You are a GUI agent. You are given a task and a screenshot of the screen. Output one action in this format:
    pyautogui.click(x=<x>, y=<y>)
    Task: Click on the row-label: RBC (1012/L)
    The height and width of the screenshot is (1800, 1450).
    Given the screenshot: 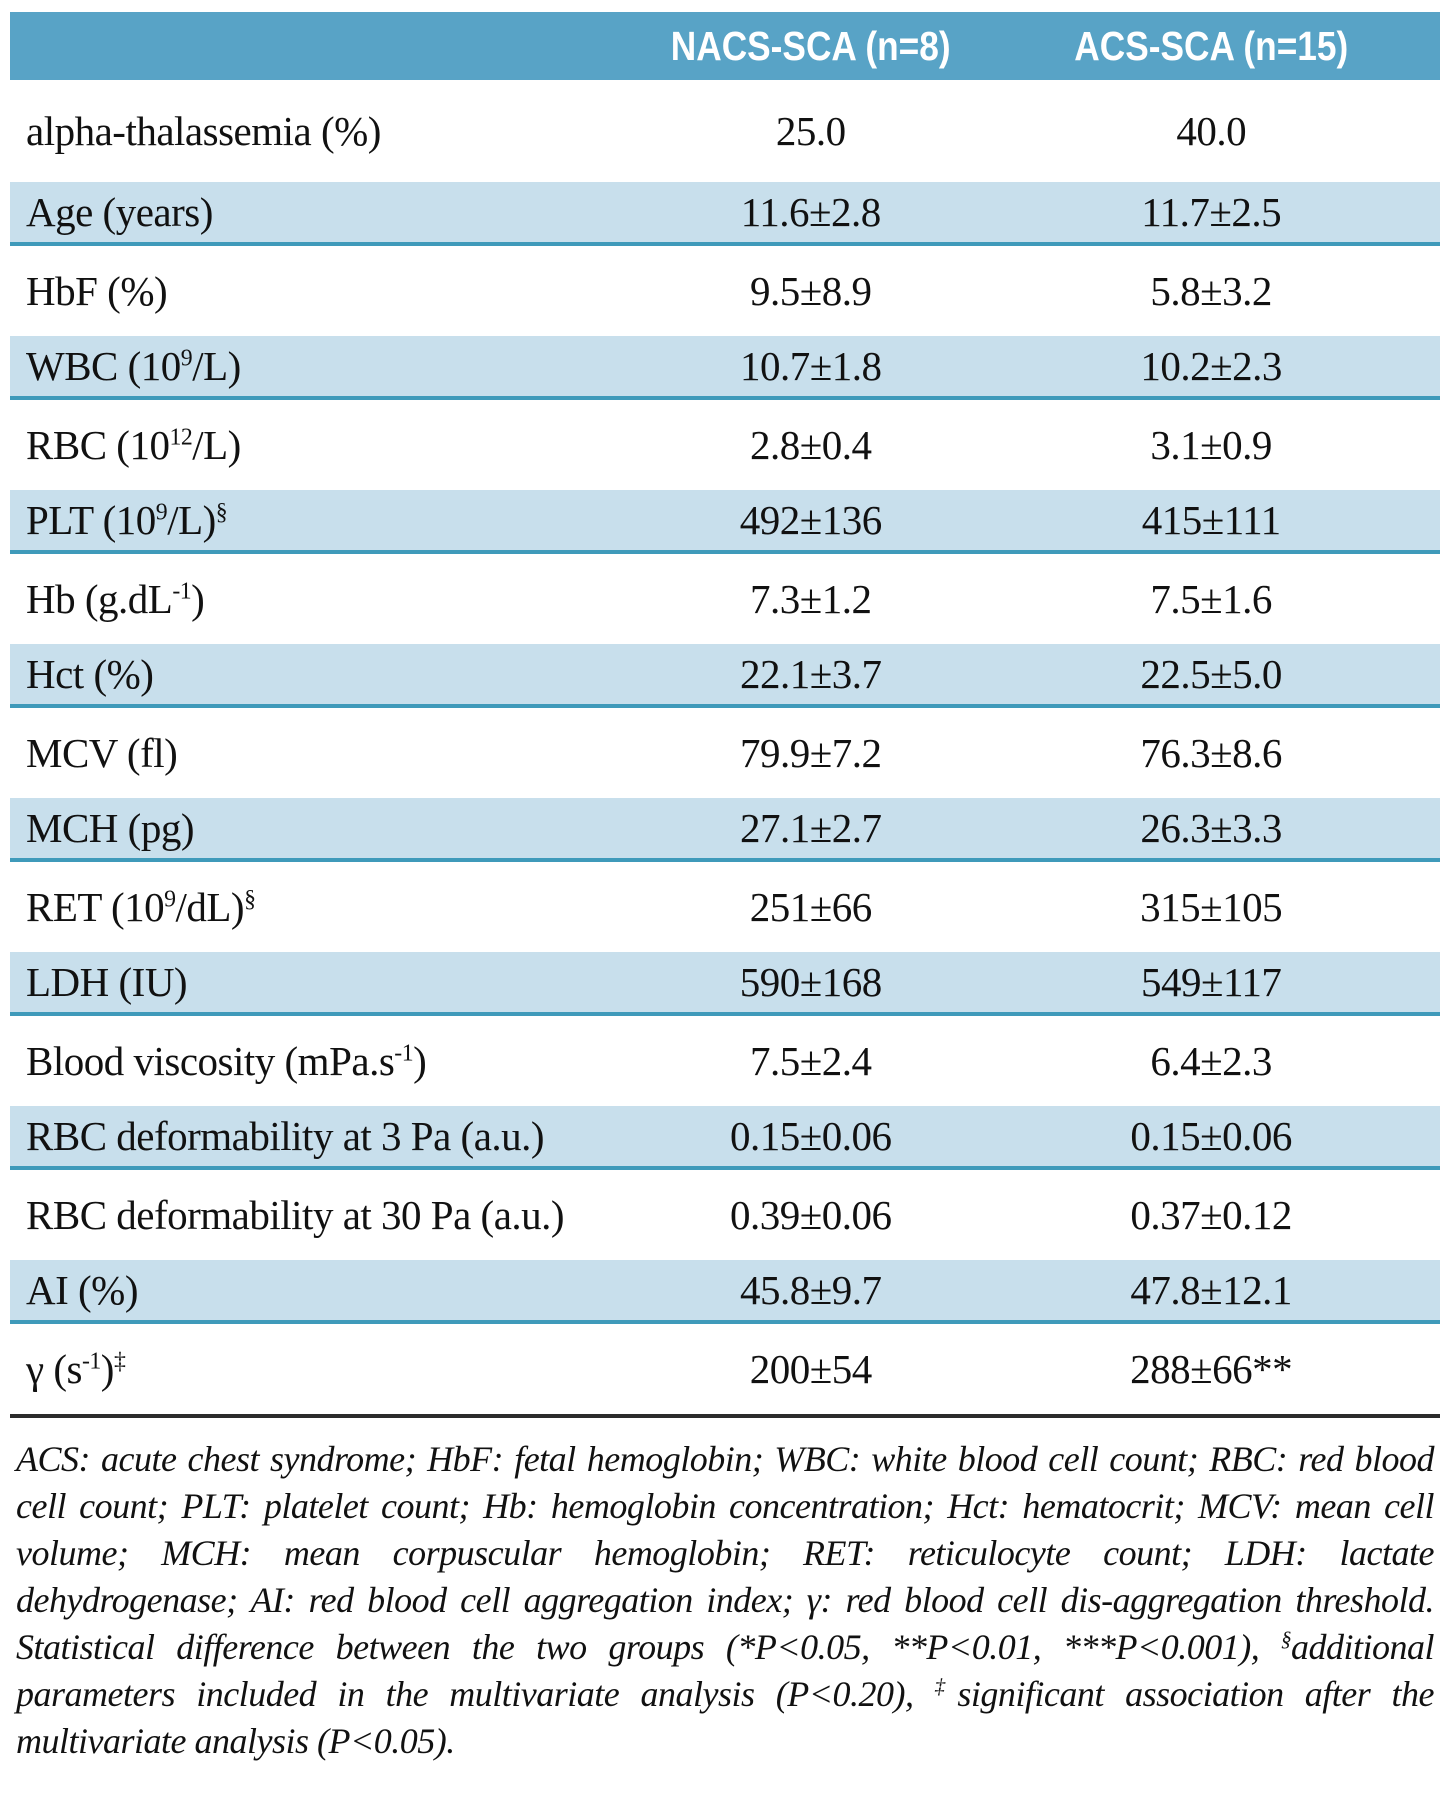 What is the action you would take?
    pyautogui.click(x=133, y=445)
    